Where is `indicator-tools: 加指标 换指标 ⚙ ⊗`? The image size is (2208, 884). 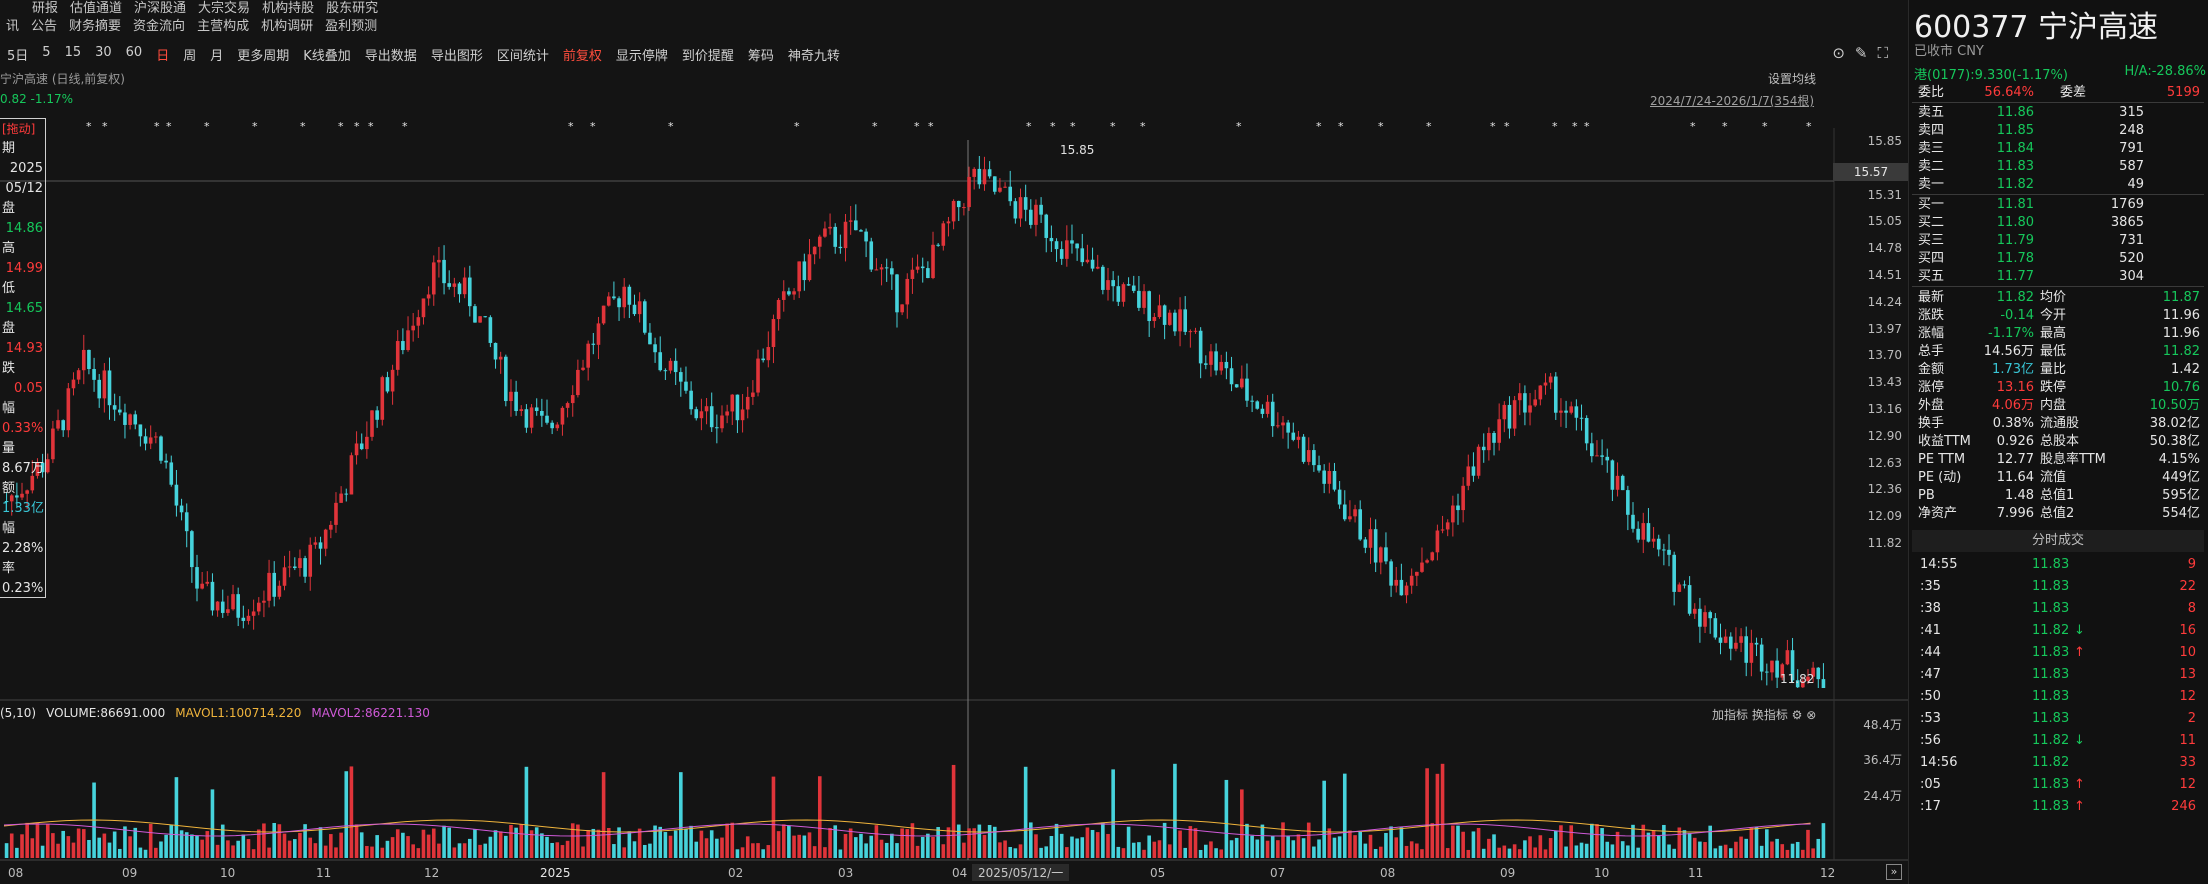 indicator-tools: 加指标 换指标 ⚙ ⊗ is located at coordinates (1764, 714).